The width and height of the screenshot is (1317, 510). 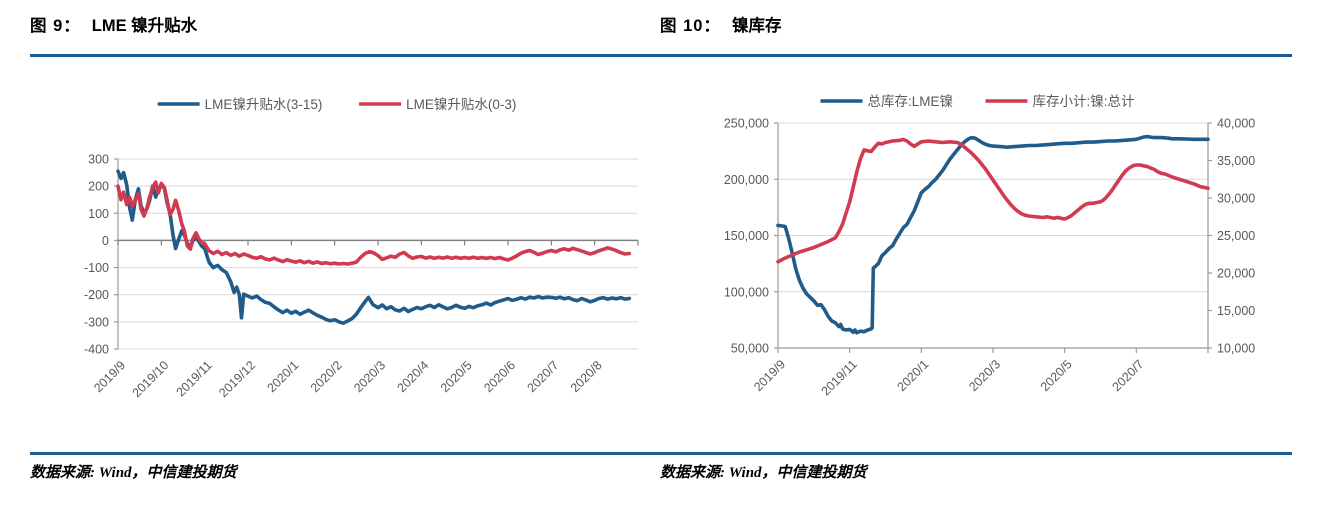 What do you see at coordinates (993, 200) in the screenshot?
I see `series-line-库存小计:镍:总计` at bounding box center [993, 200].